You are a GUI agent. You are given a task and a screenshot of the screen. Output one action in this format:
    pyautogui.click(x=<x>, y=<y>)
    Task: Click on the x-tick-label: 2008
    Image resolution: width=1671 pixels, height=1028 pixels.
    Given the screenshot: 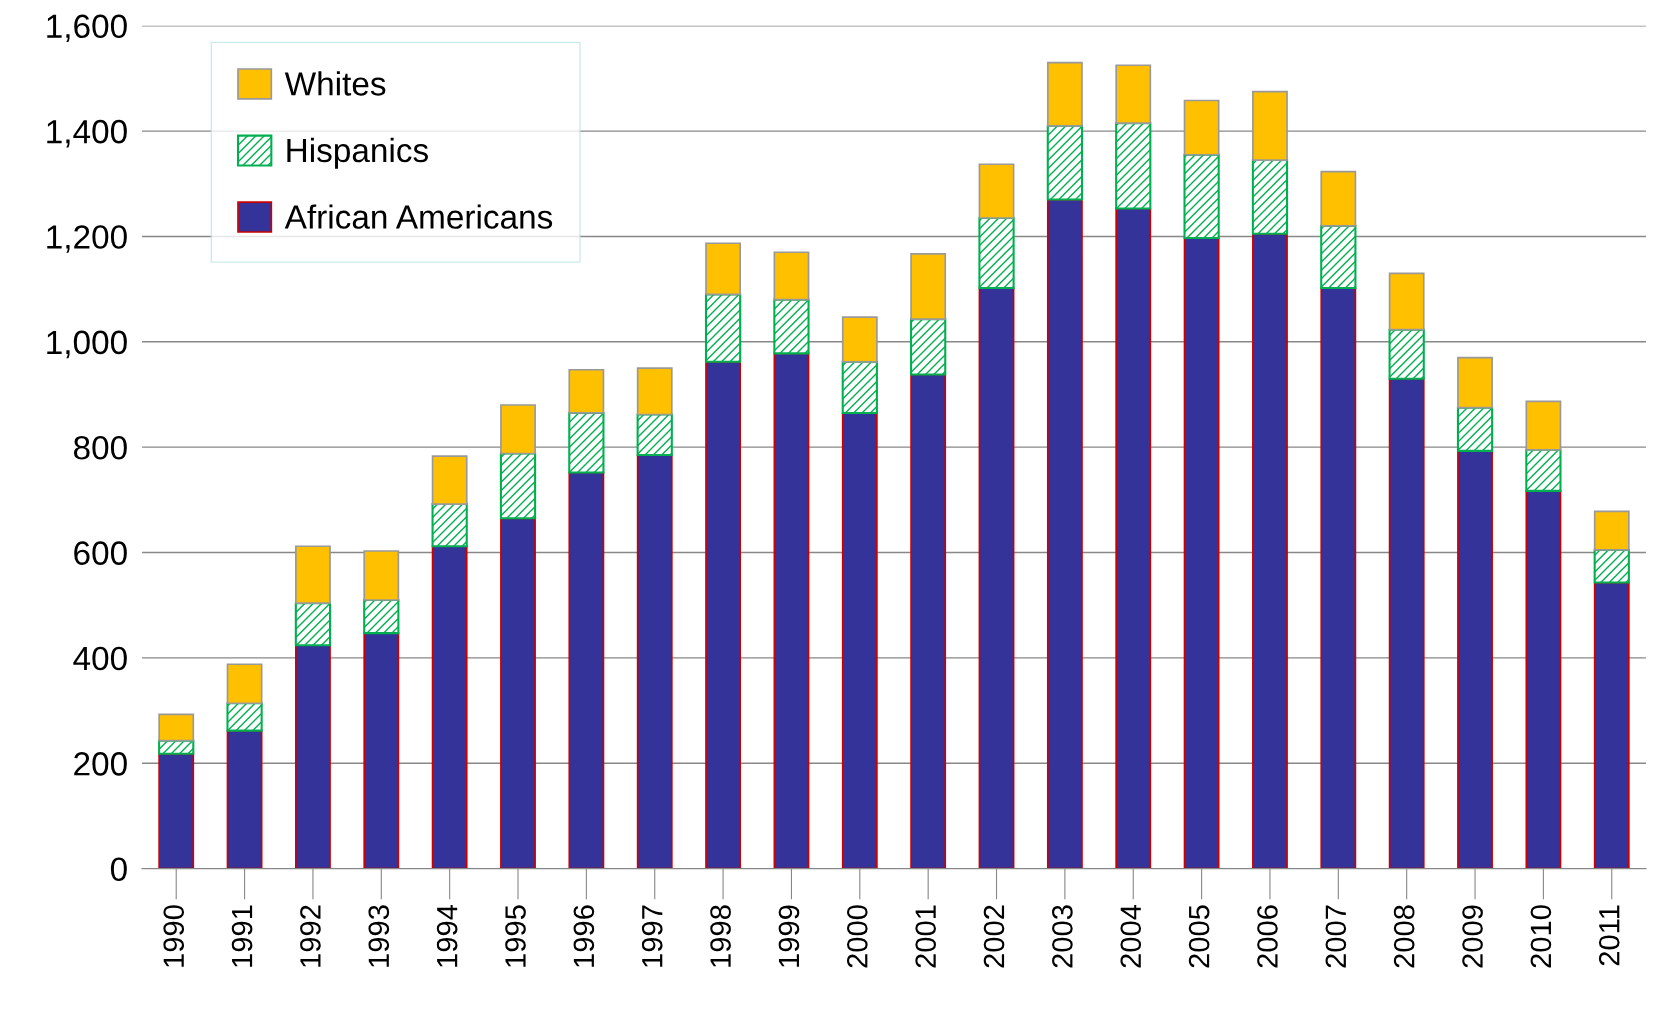 What is the action you would take?
    pyautogui.click(x=1404, y=936)
    